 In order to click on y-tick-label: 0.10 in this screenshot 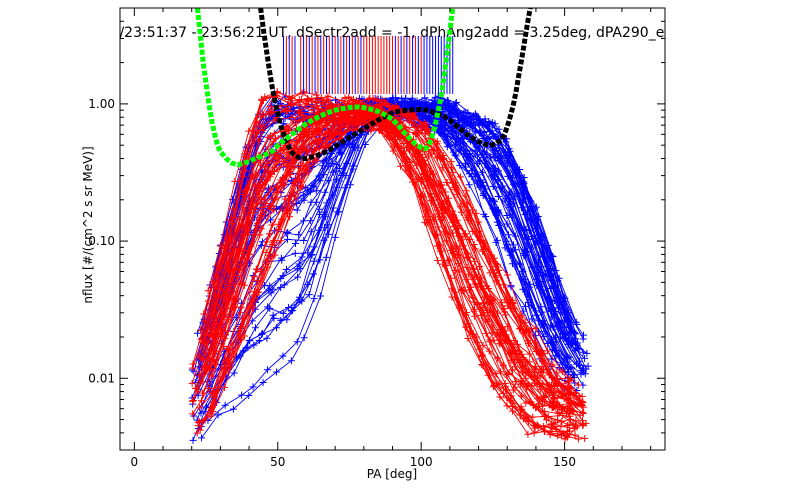, I will do `click(101, 241)`.